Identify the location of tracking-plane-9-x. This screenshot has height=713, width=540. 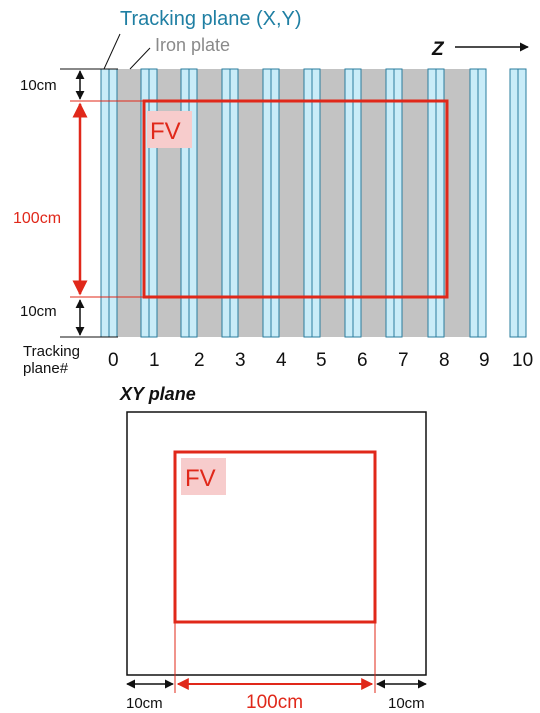
(474, 203).